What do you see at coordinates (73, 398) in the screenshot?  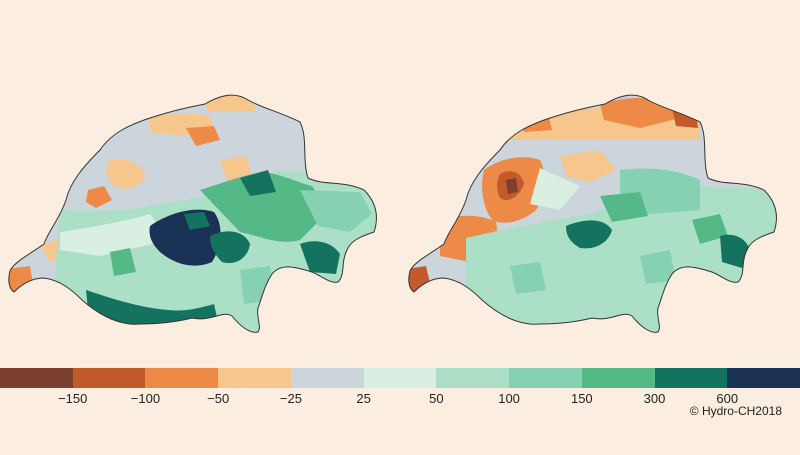 I see `legend-tick-label: −150` at bounding box center [73, 398].